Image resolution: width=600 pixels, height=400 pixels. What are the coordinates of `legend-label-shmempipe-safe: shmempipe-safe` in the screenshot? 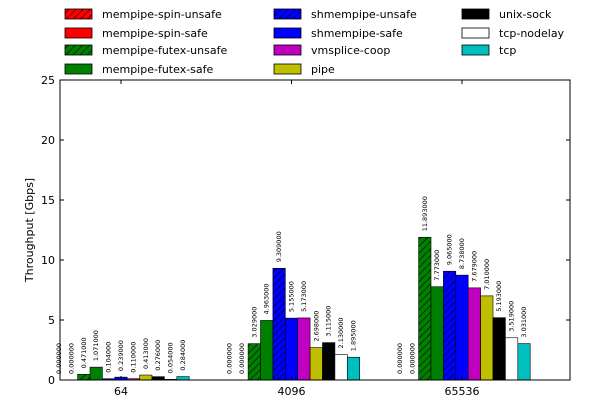 It's located at (357, 33).